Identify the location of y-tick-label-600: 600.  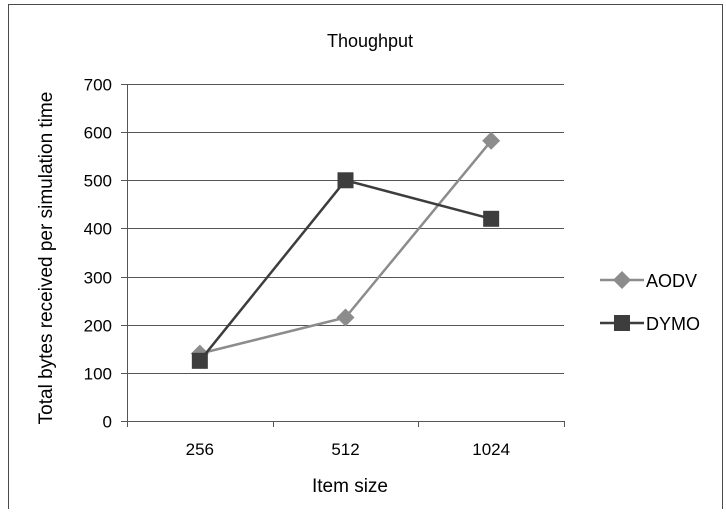
(98, 133).